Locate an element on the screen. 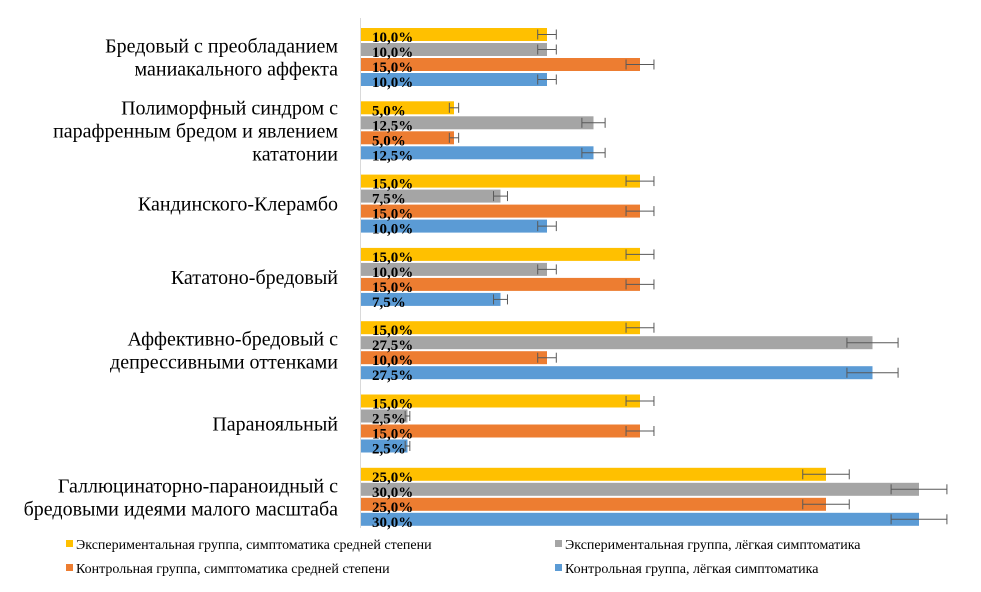 The width and height of the screenshot is (981, 592). data-label: 5,0% is located at coordinates (389, 141).